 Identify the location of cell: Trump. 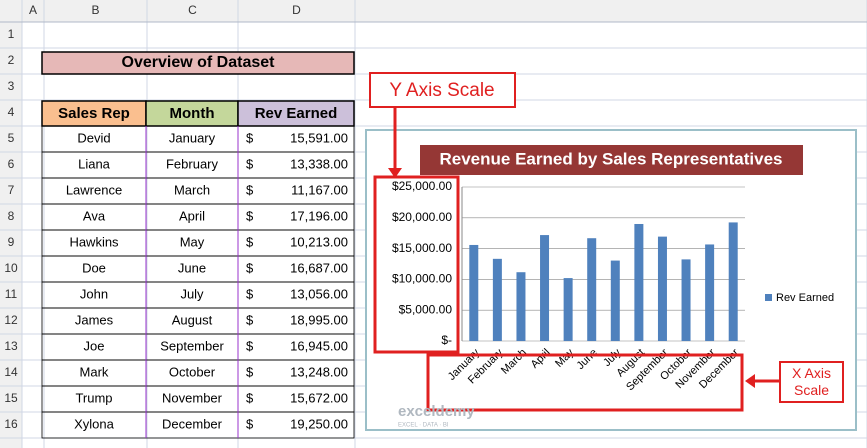
(93, 397).